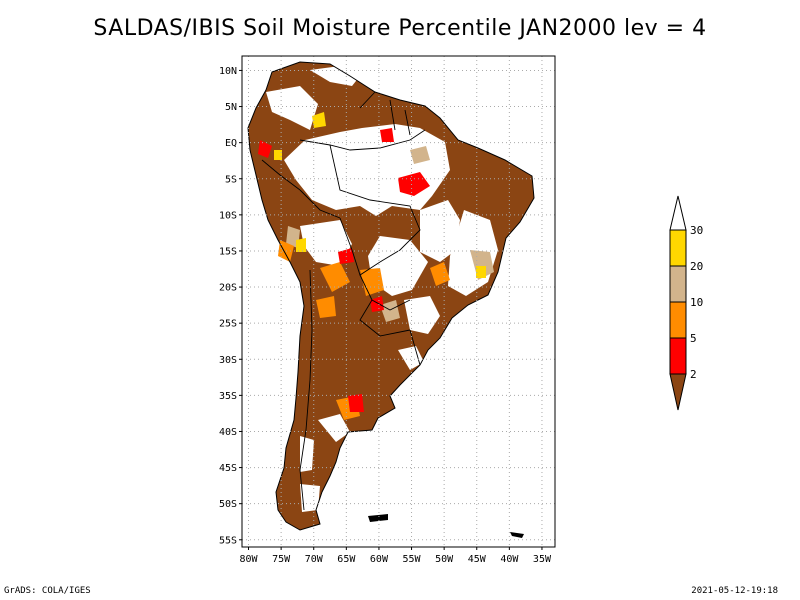 This screenshot has height=600, width=800. I want to click on legend-arrow-top, so click(678, 213).